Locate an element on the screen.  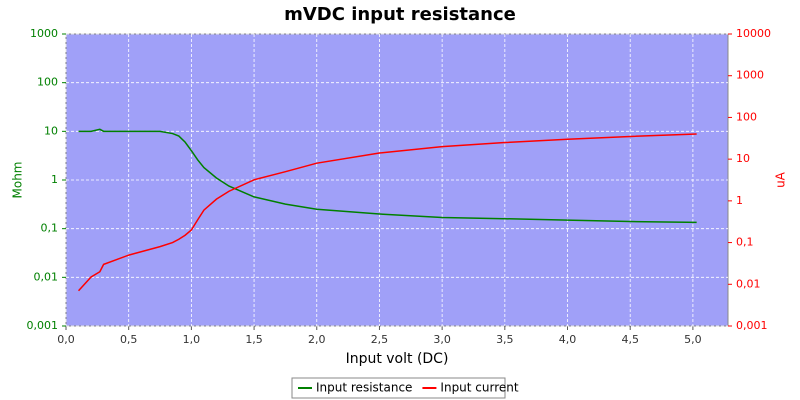
y2-tick-label: 10 is located at coordinates (743, 158).